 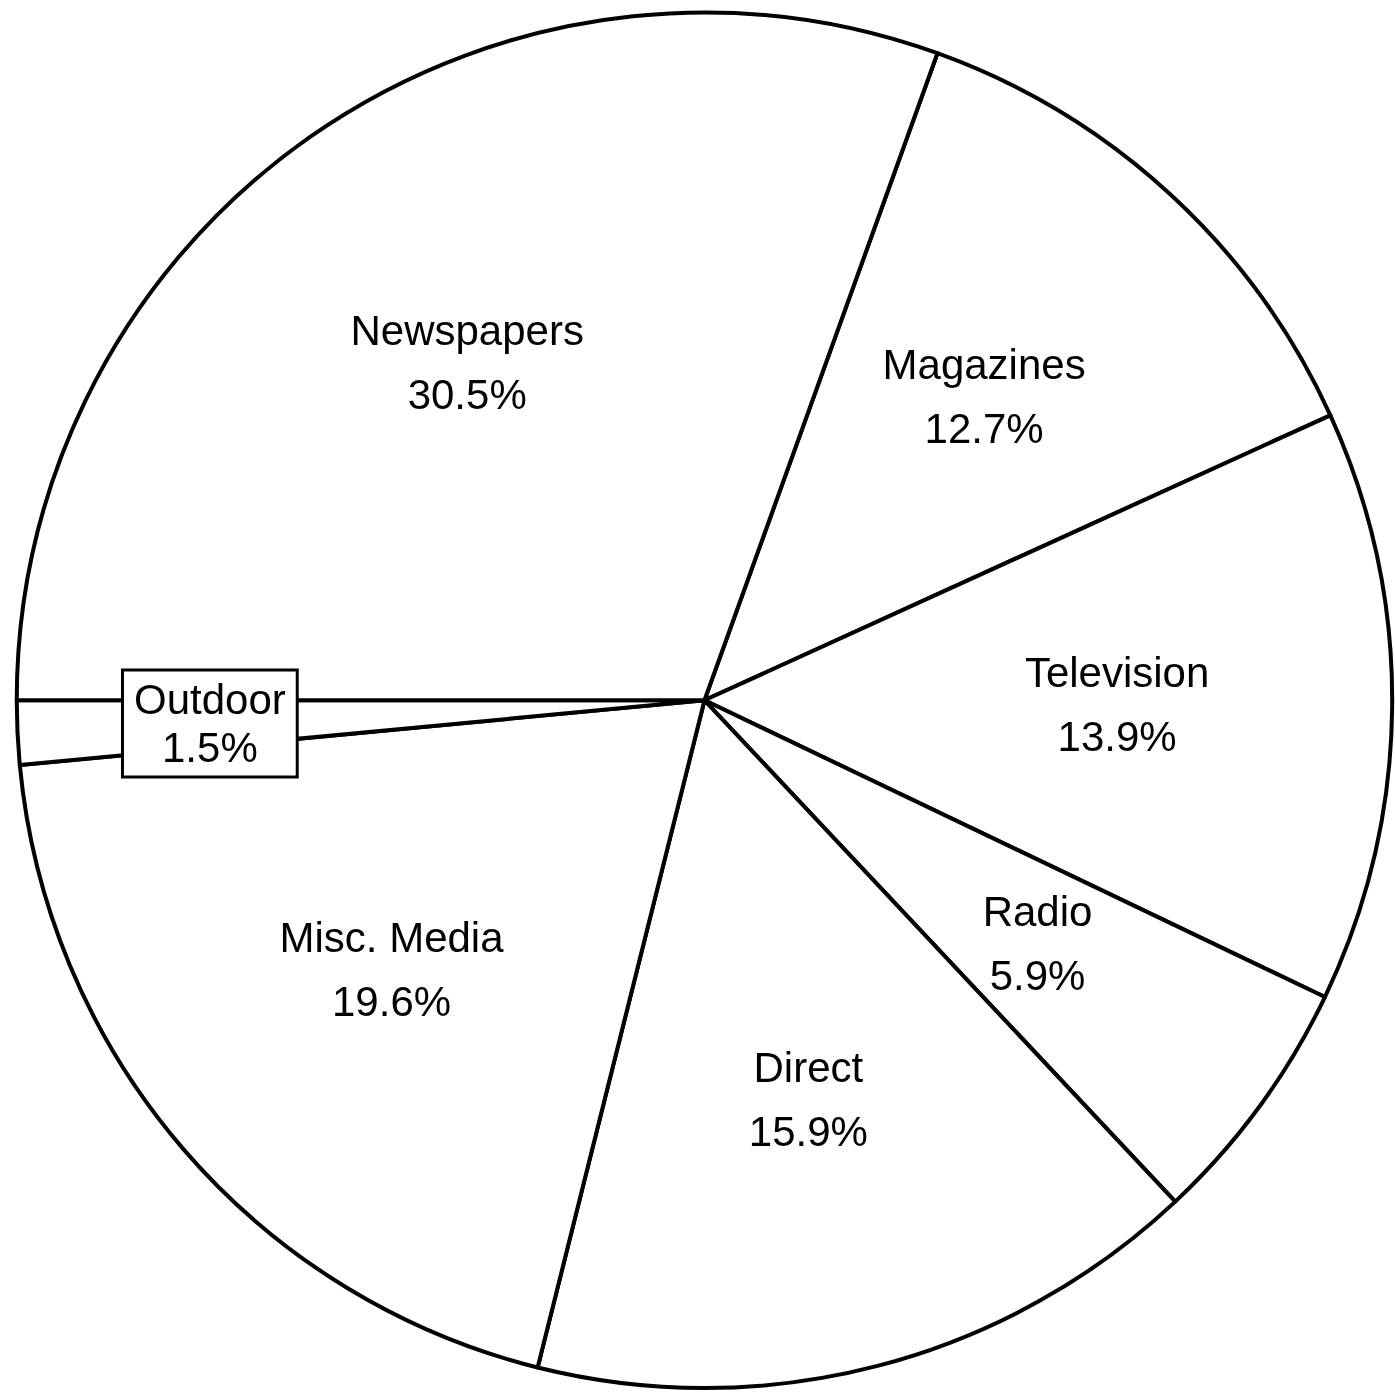 I want to click on slice-label: Magazines, so click(x=984, y=365).